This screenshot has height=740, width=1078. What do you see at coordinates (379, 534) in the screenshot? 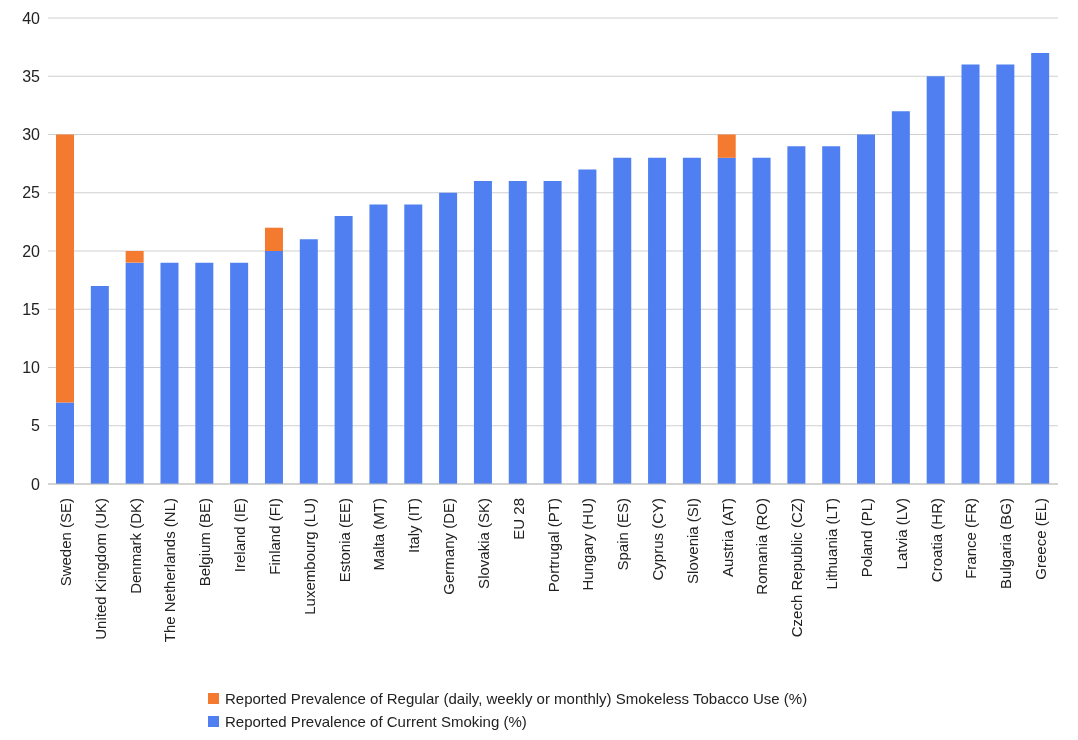
I see `x-tick-label: Malta (MT)` at bounding box center [379, 534].